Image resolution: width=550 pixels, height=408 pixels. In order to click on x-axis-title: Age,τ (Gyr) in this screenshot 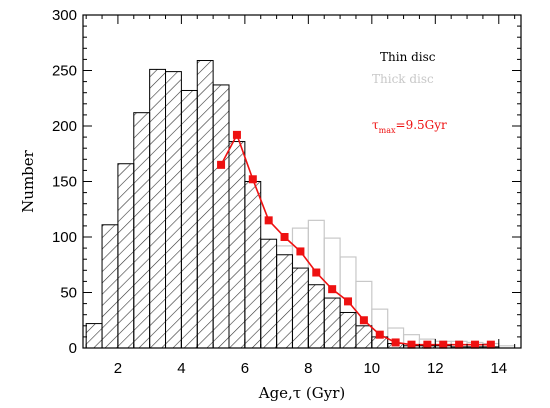, I will do `click(301, 393)`.